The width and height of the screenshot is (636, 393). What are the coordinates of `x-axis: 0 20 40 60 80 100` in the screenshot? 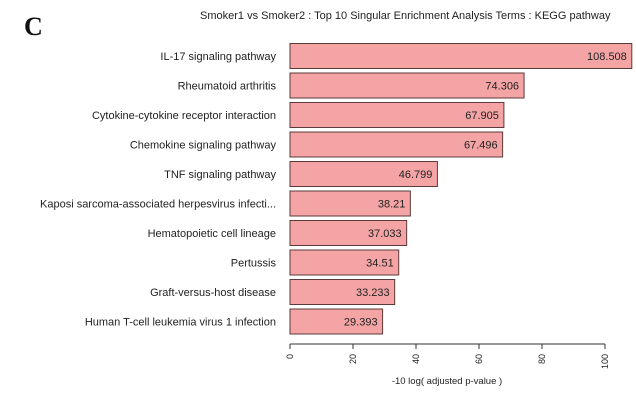 It's located at (447, 356).